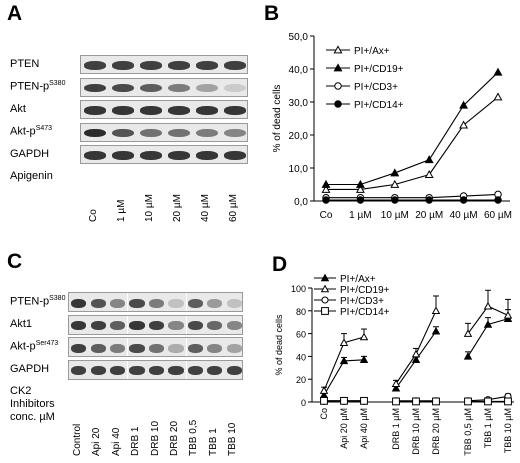  What do you see at coordinates (280, 264) in the screenshot?
I see `panel-letter-d: D` at bounding box center [280, 264].